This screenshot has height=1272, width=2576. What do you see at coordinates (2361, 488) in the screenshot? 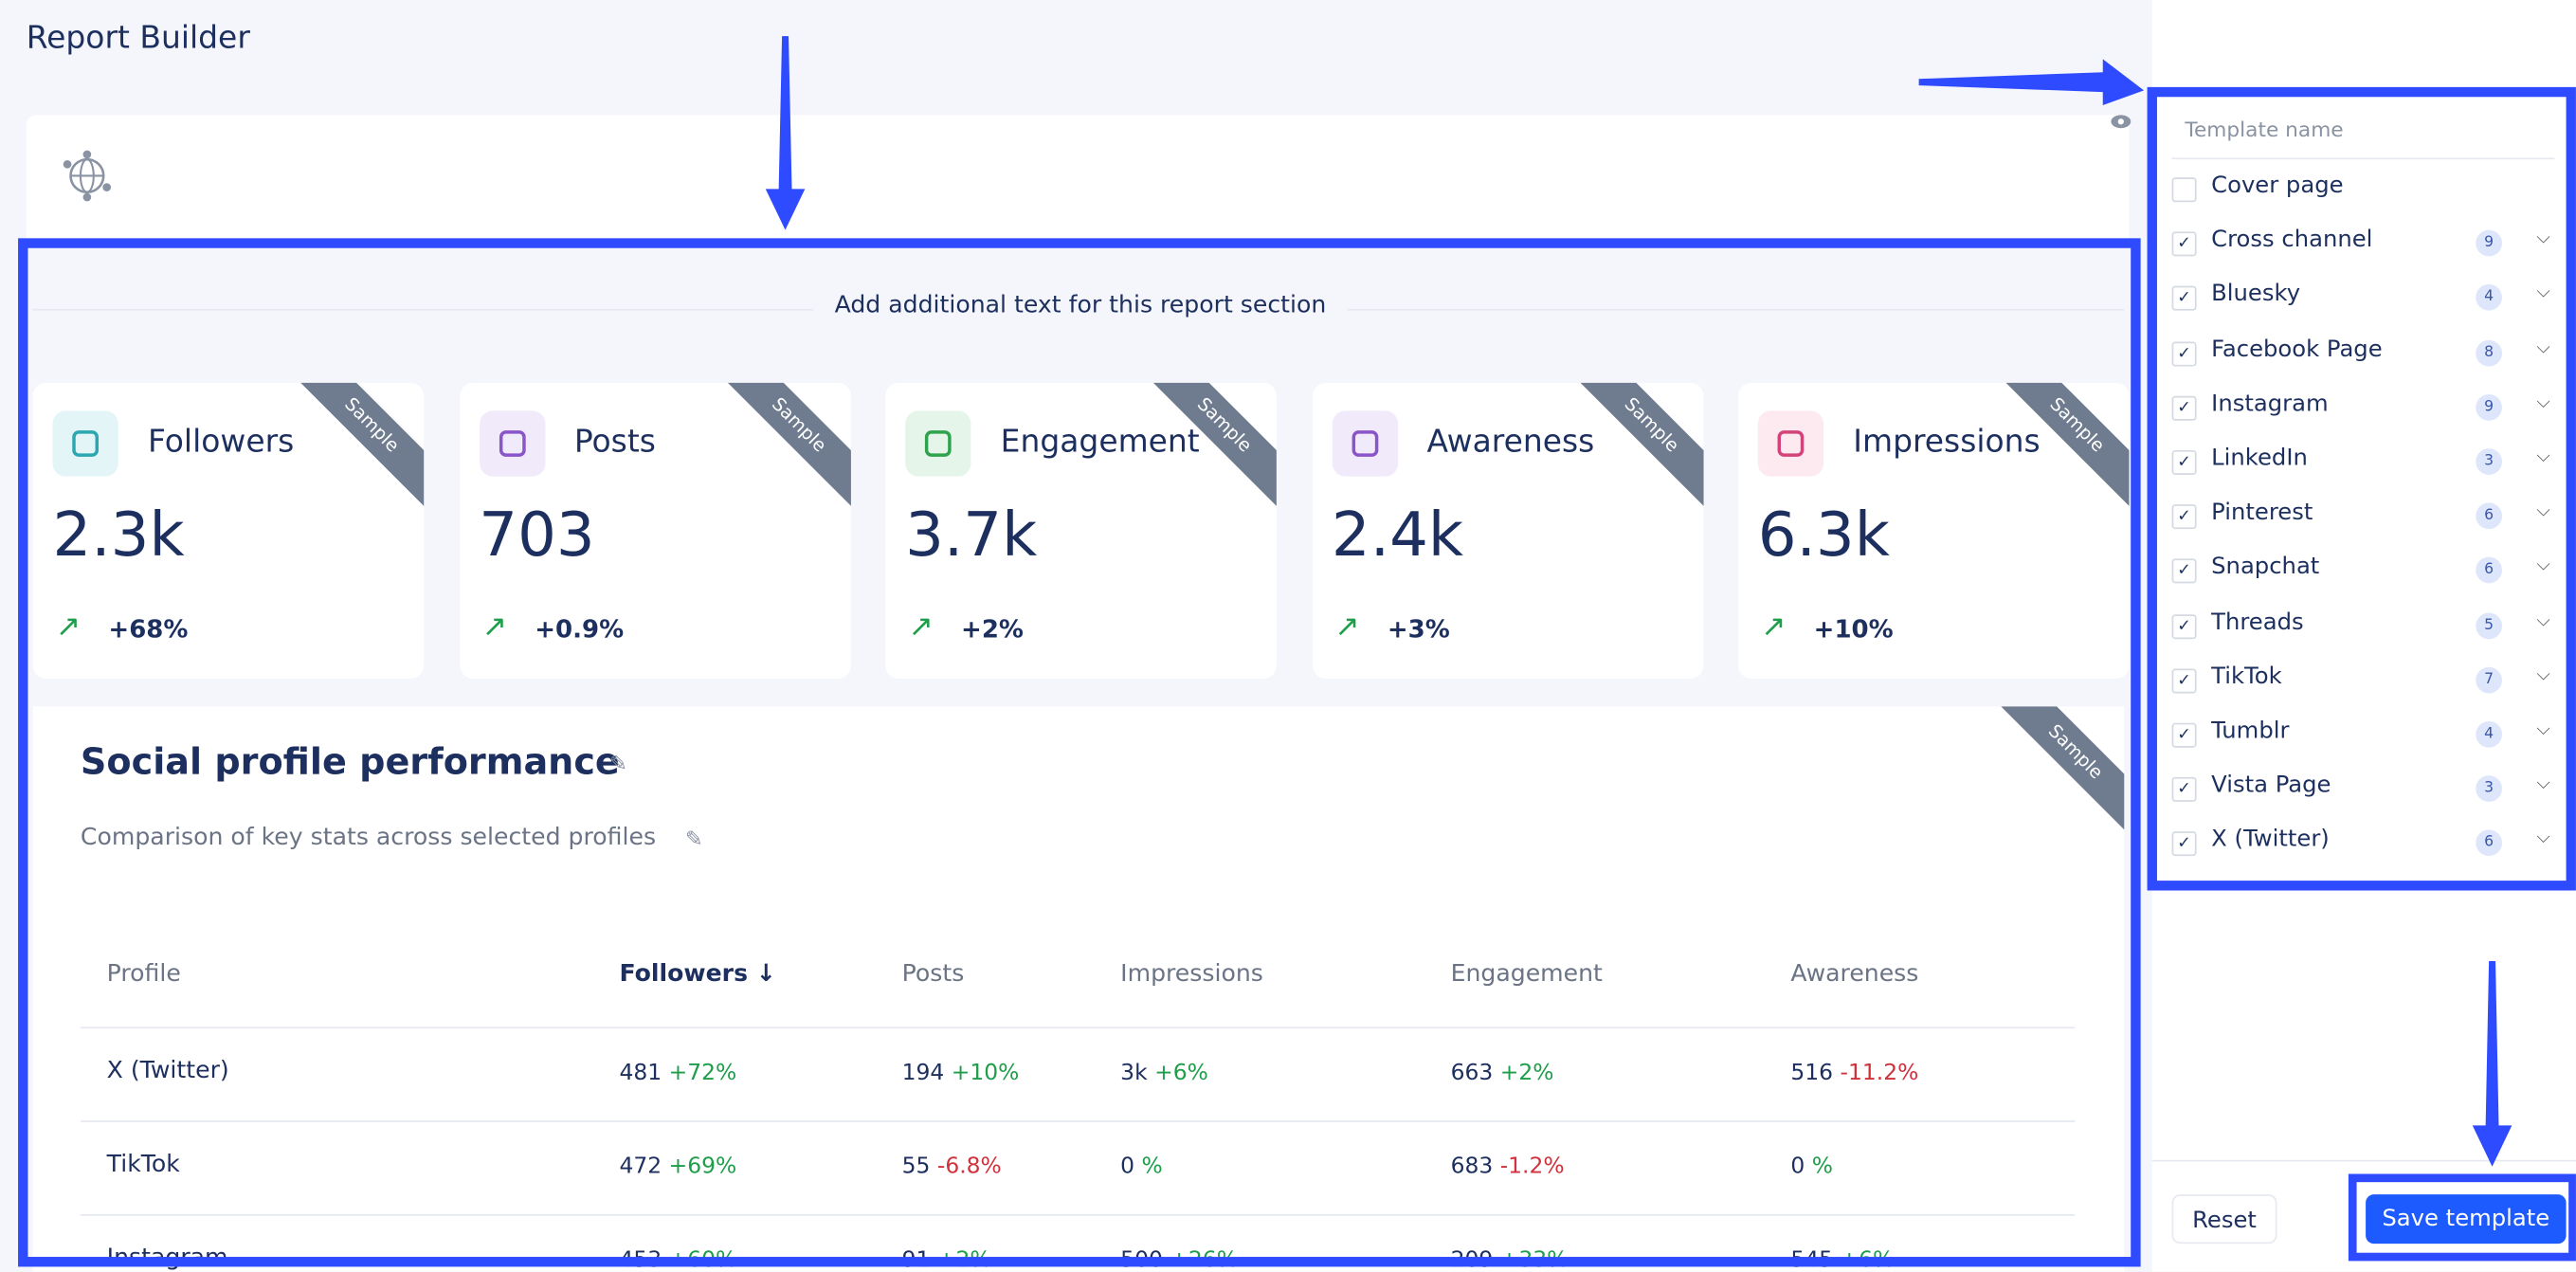
I see `highlight-box` at bounding box center [2361, 488].